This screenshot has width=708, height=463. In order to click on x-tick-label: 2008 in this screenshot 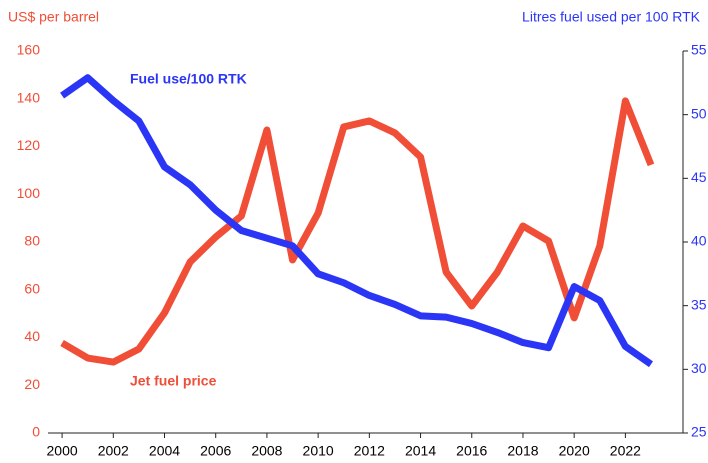, I will do `click(266, 451)`.